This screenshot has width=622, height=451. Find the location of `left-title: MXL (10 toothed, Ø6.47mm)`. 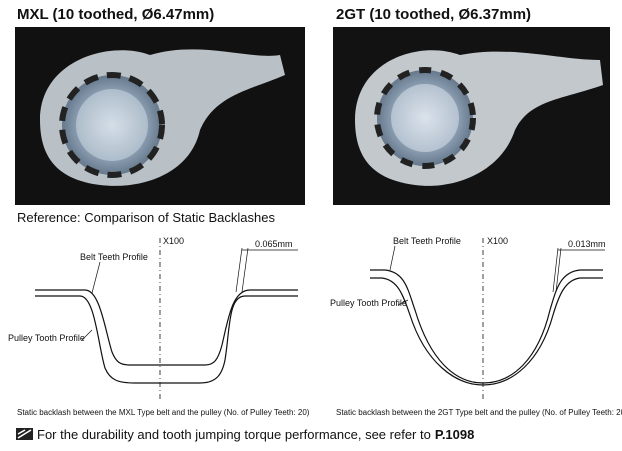

left-title: MXL (10 toothed, Ø6.47mm) is located at coordinates (115, 14).